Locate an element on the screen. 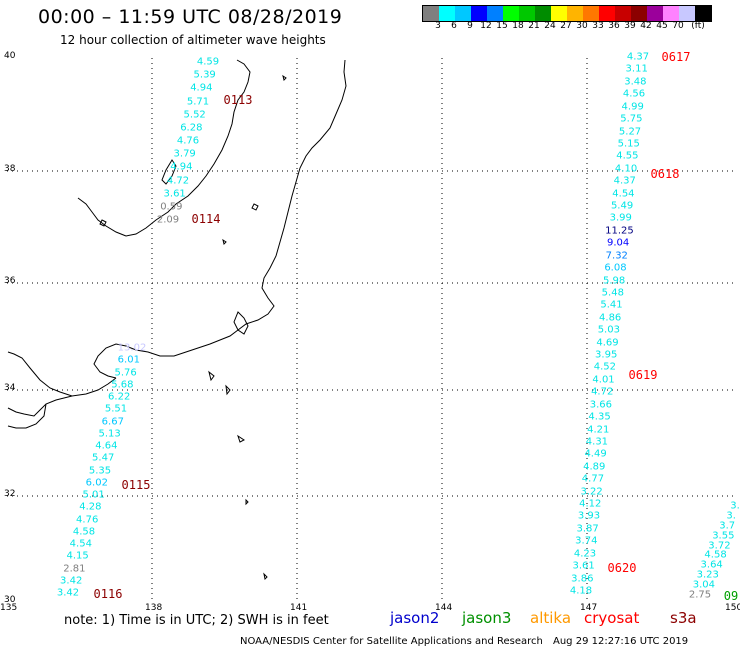 This screenshot has height=650, width=740. longitude-tick-label: 138 is located at coordinates (154, 608).